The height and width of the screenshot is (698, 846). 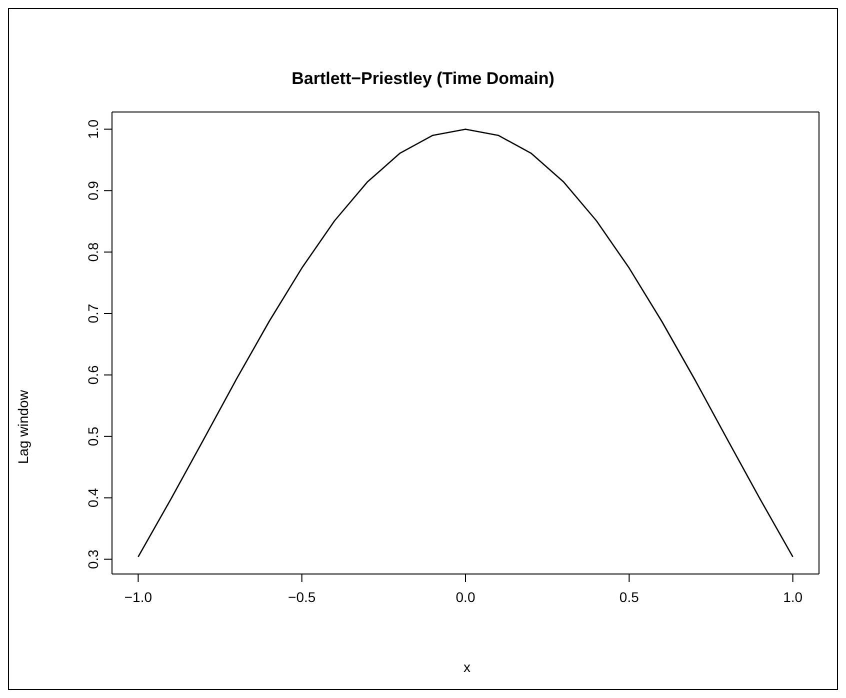 I want to click on x-tick-label: −1.0, so click(x=138, y=596).